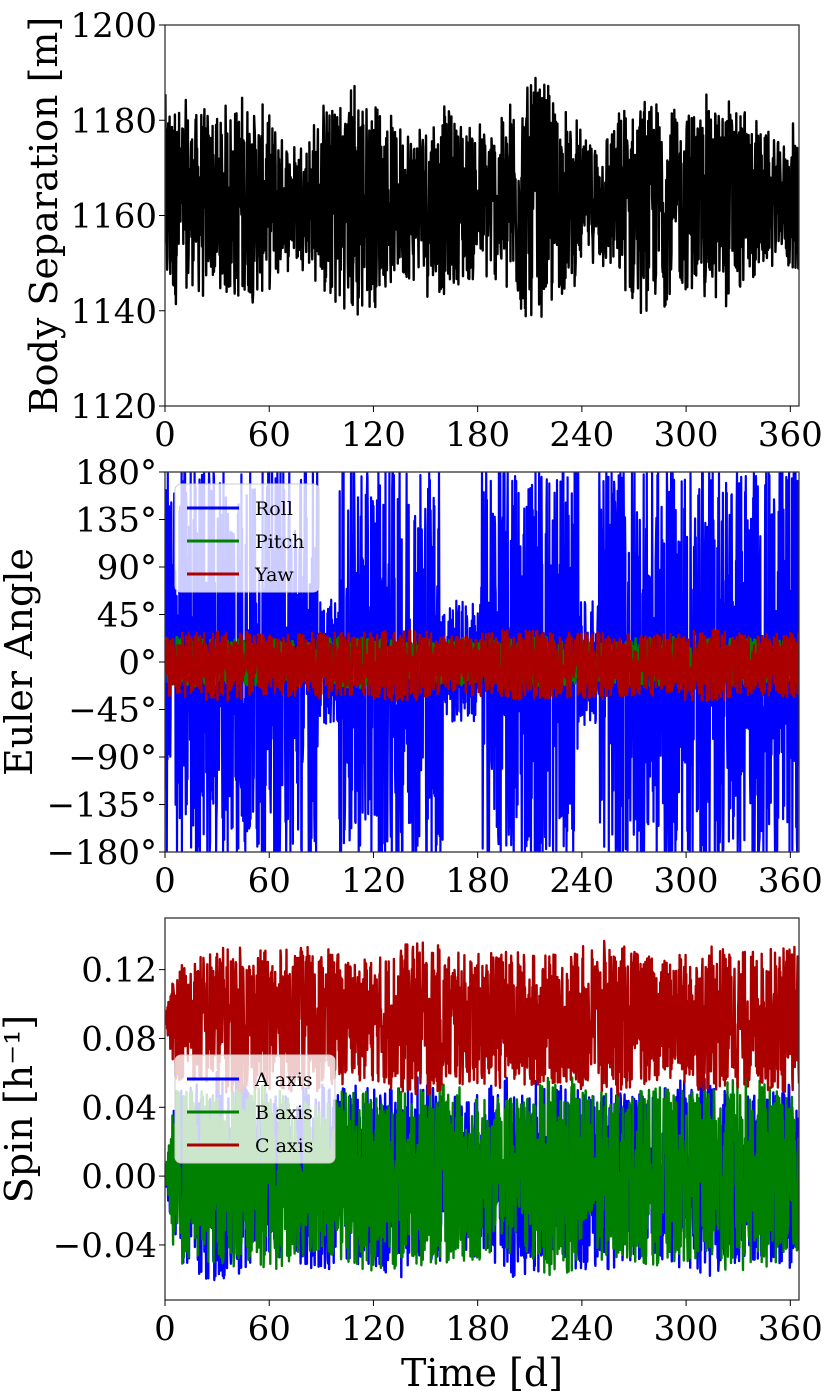 The width and height of the screenshot is (830, 1398). What do you see at coordinates (119, 1177) in the screenshot?
I see `y-tick-label: 0.00` at bounding box center [119, 1177].